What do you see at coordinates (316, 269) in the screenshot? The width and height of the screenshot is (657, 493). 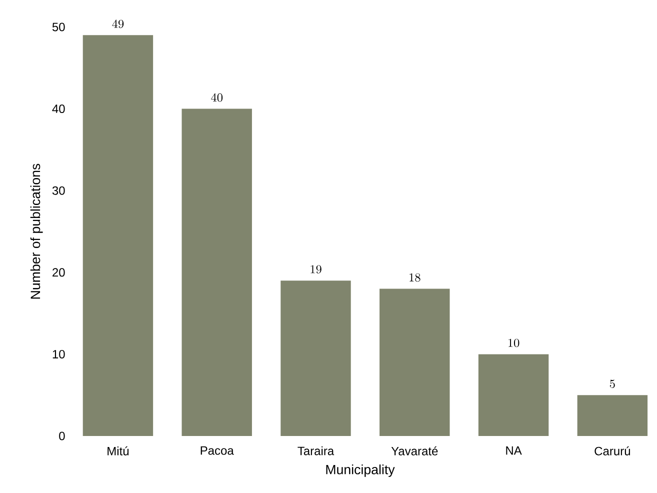 I see `data-label: 19` at bounding box center [316, 269].